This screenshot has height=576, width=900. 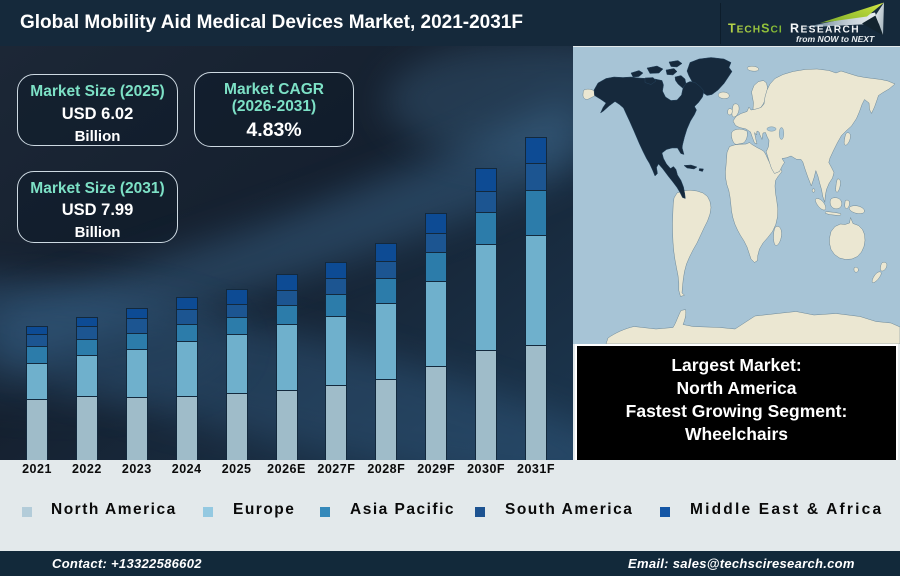 I want to click on svg-text: RESEARCH, so click(x=825, y=29).